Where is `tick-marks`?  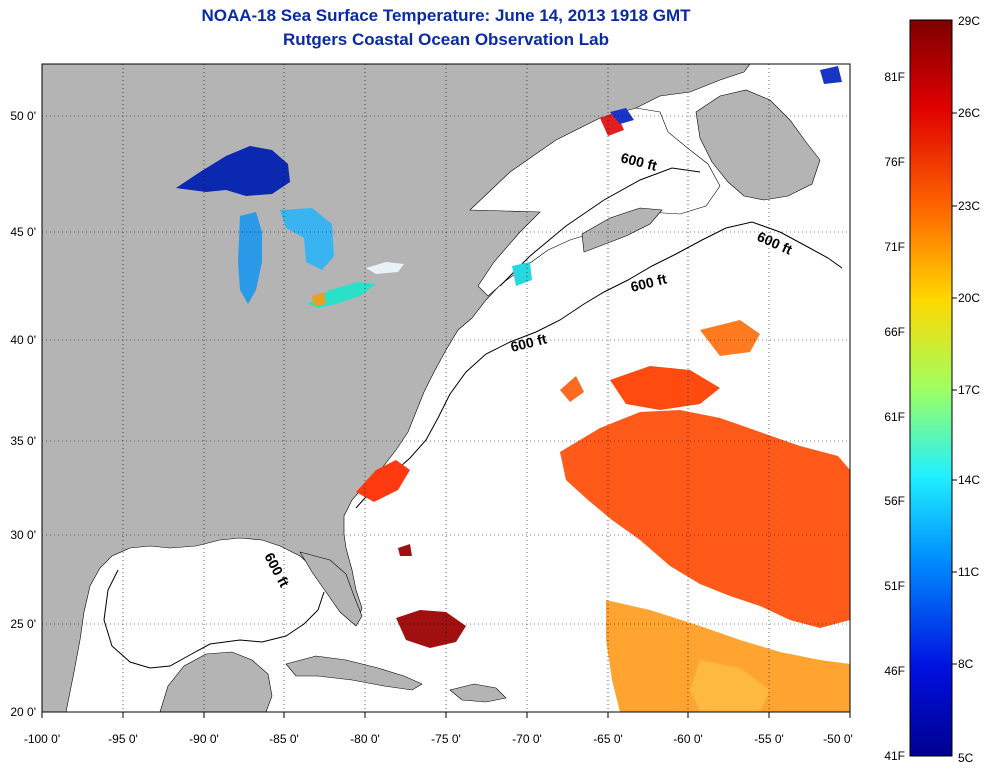
tick-marks is located at coordinates (446, 715).